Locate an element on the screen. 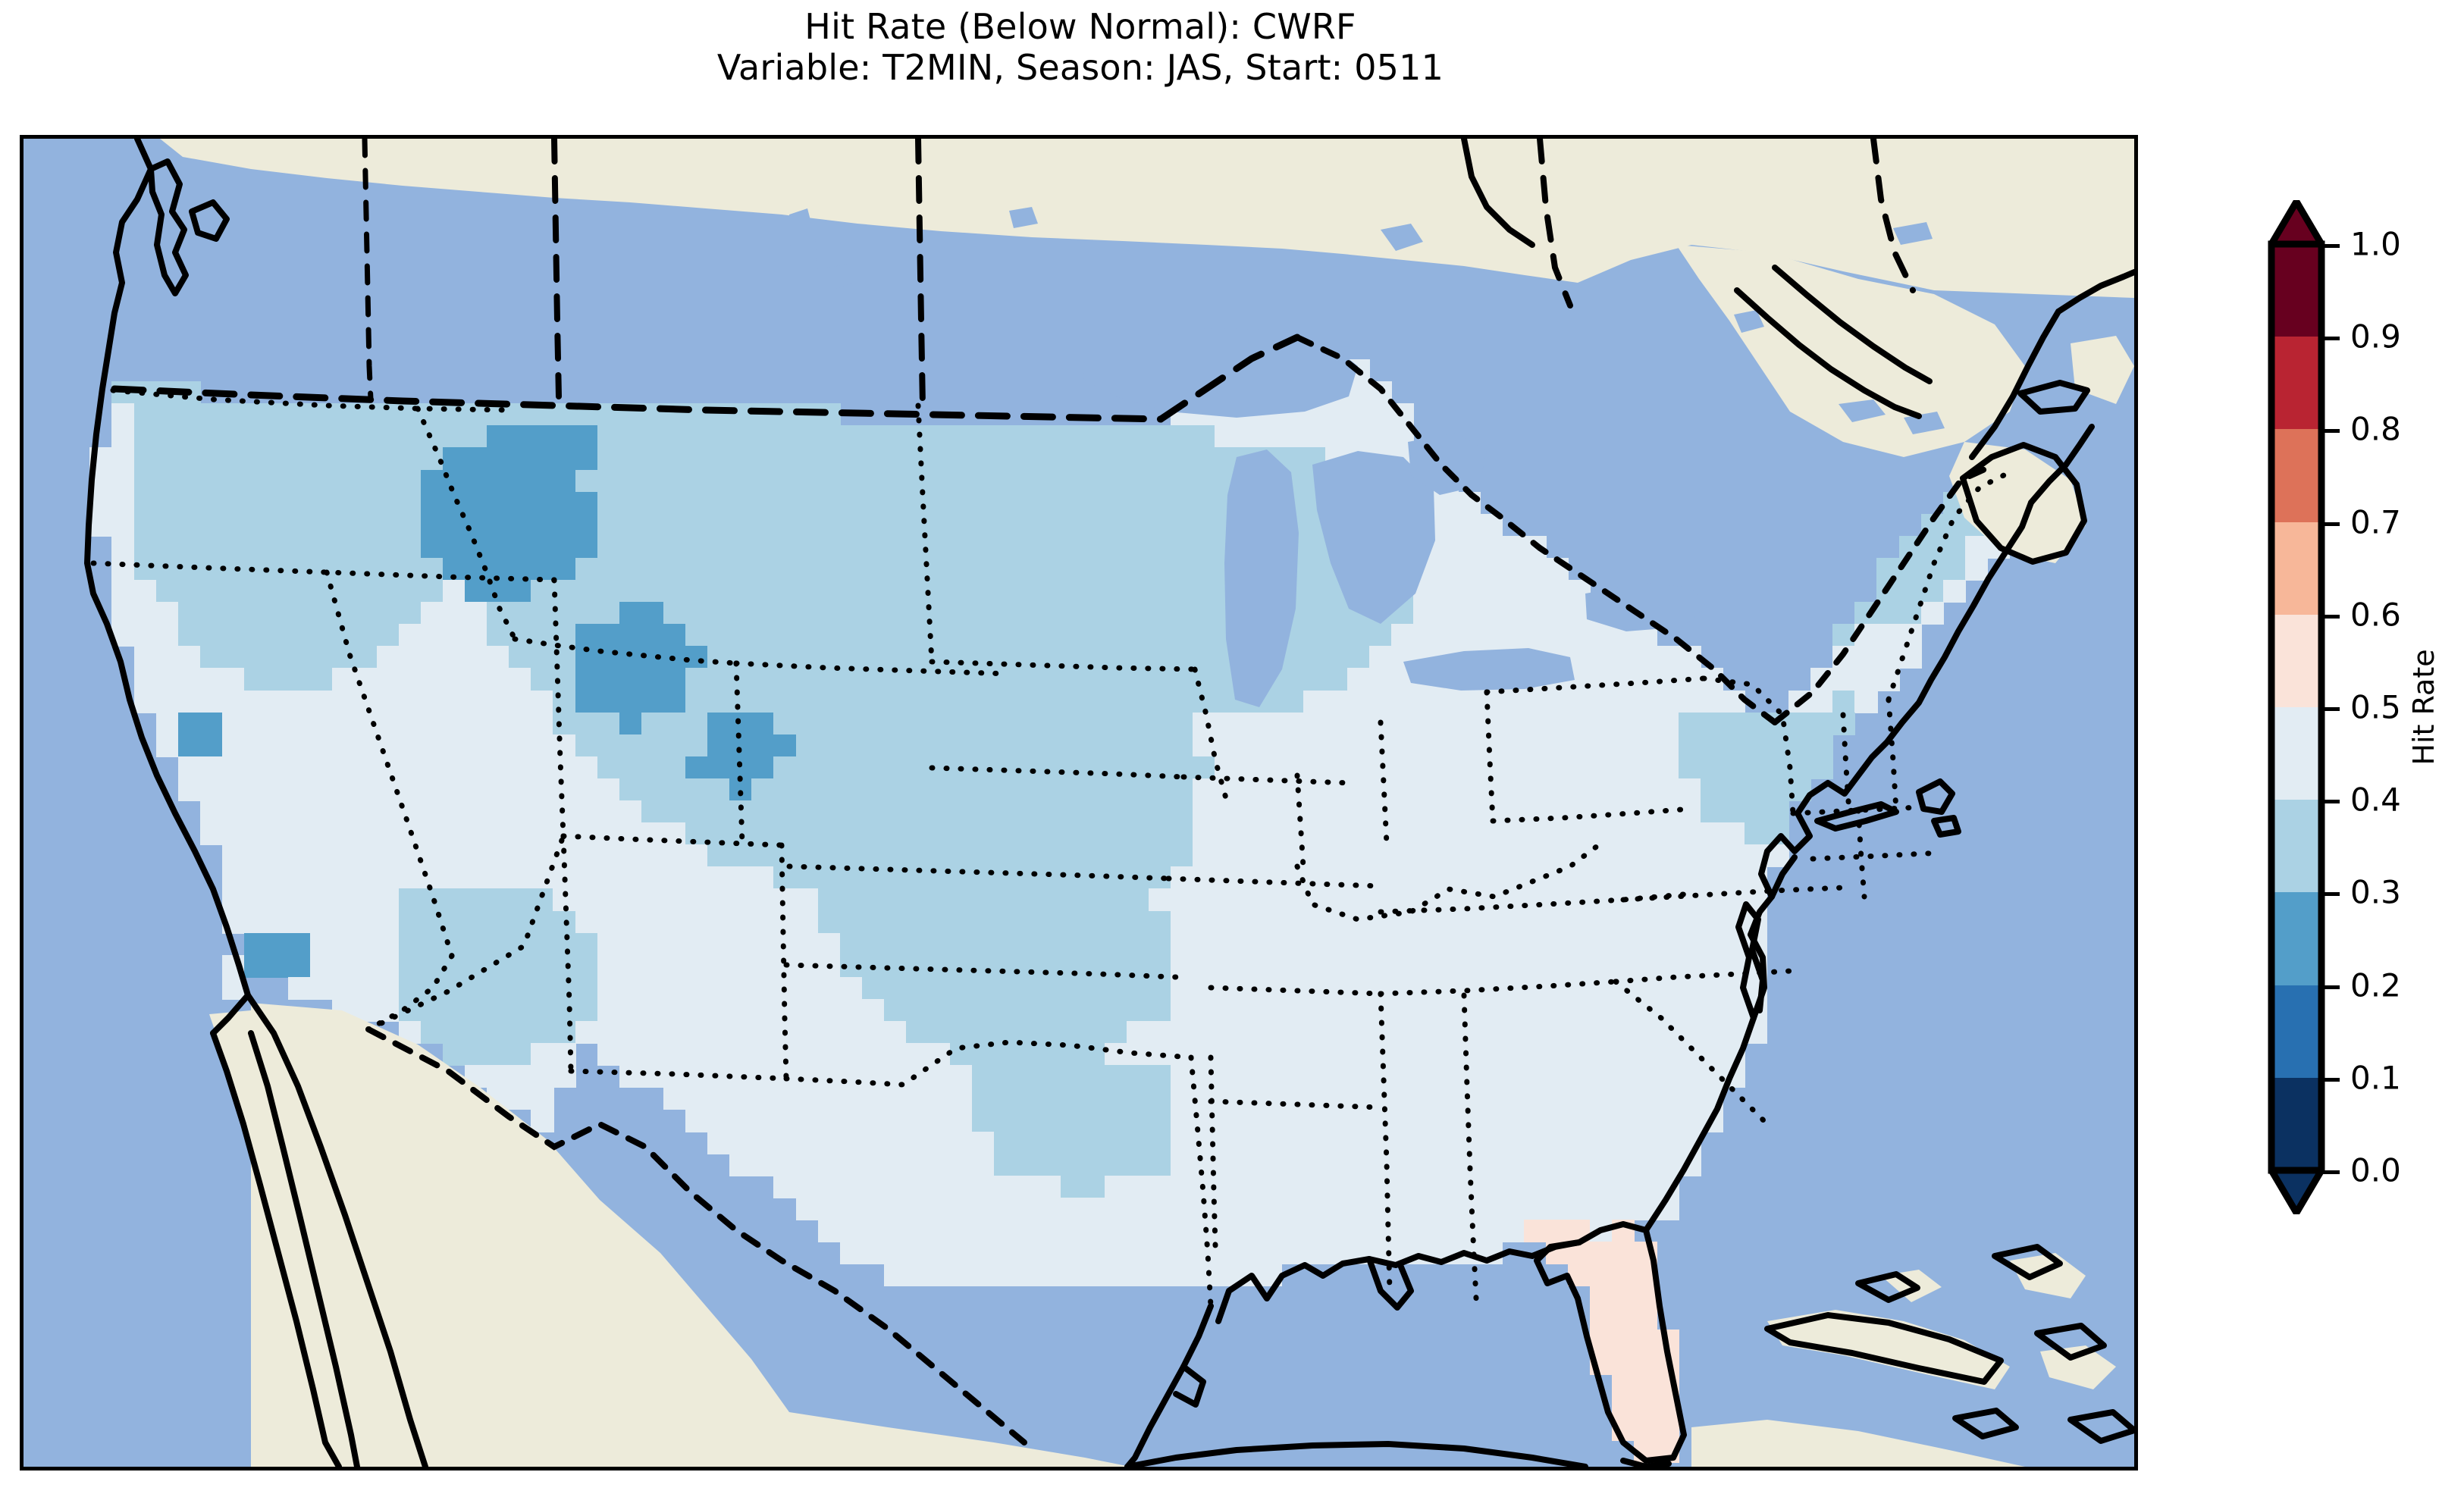 The image size is (2464, 1494). colorbar-tick-label: 0.3 is located at coordinates (2375, 892).